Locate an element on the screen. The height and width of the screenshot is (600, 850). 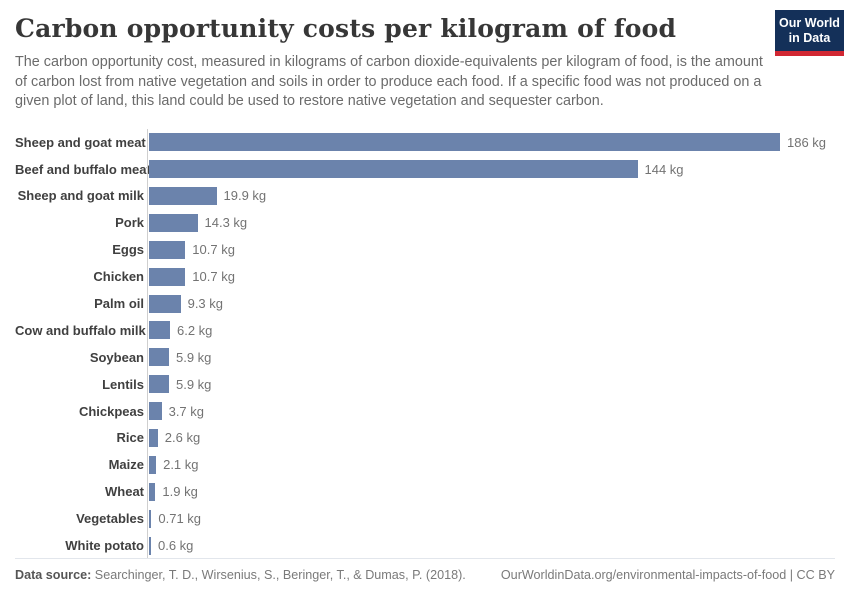
category-label: Pork is located at coordinates (129, 223).